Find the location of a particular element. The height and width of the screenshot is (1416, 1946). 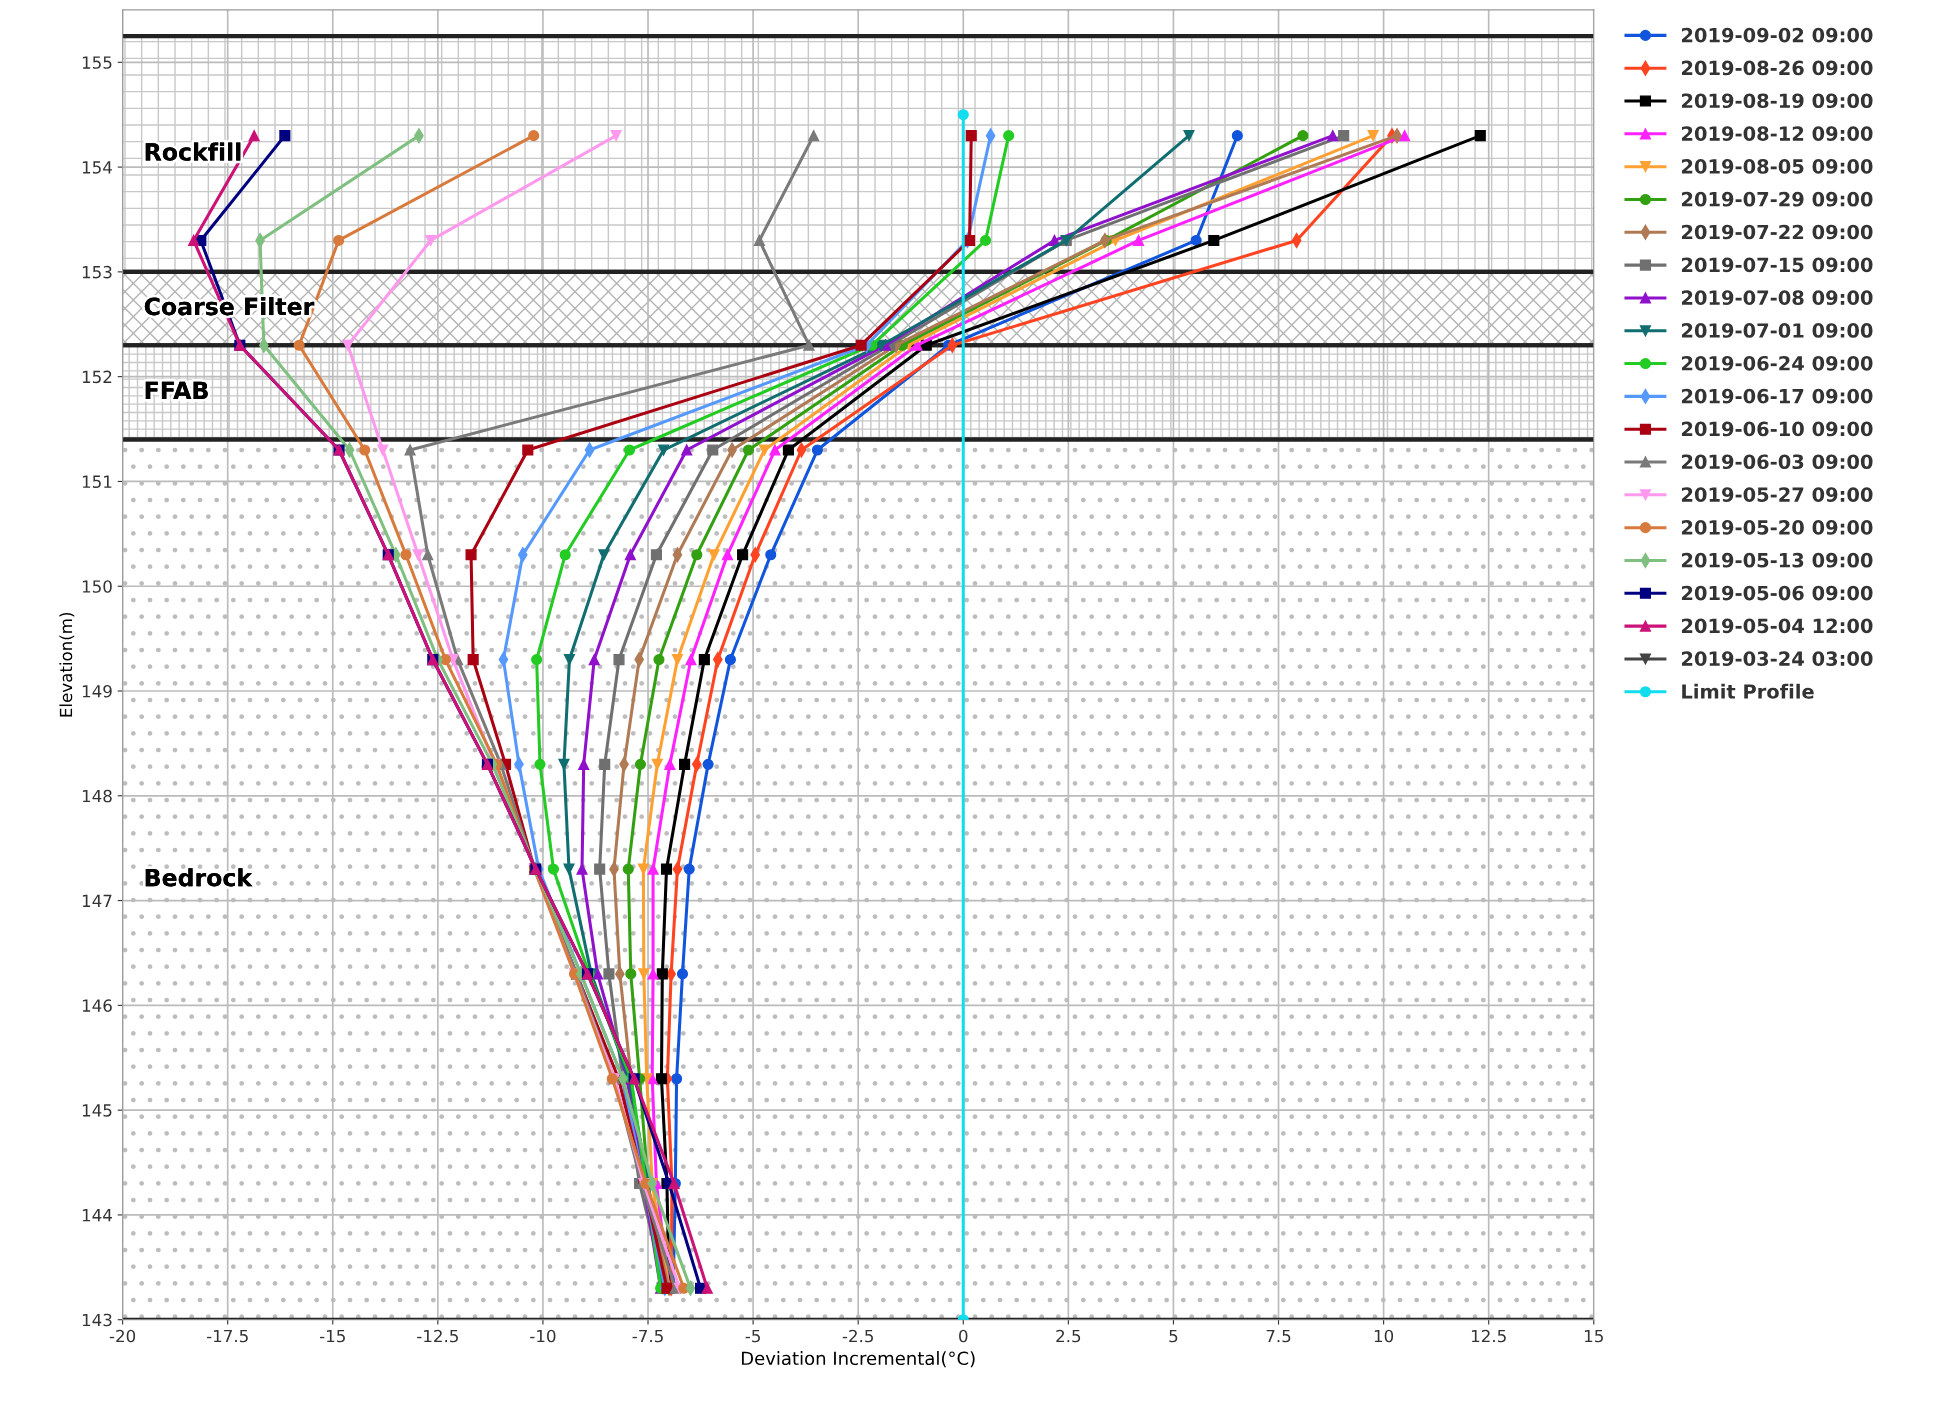

y-tick-label: 148 is located at coordinates (97, 796).